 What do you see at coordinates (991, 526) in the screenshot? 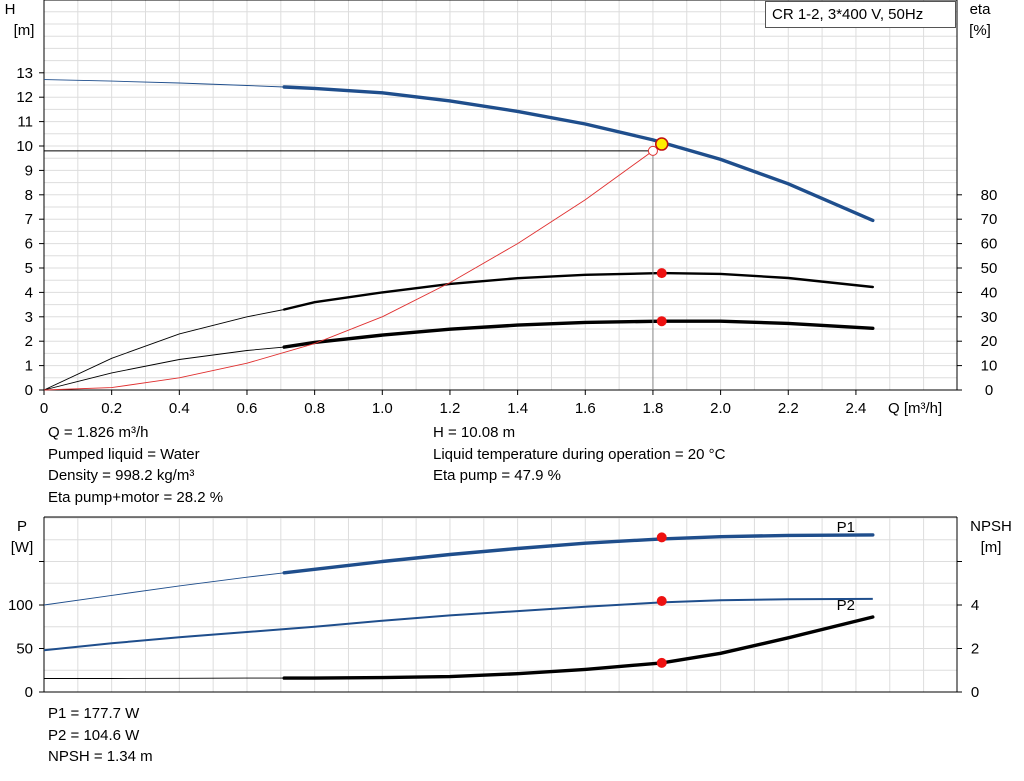
I see `npsh-axis-label: NPSH` at bounding box center [991, 526].